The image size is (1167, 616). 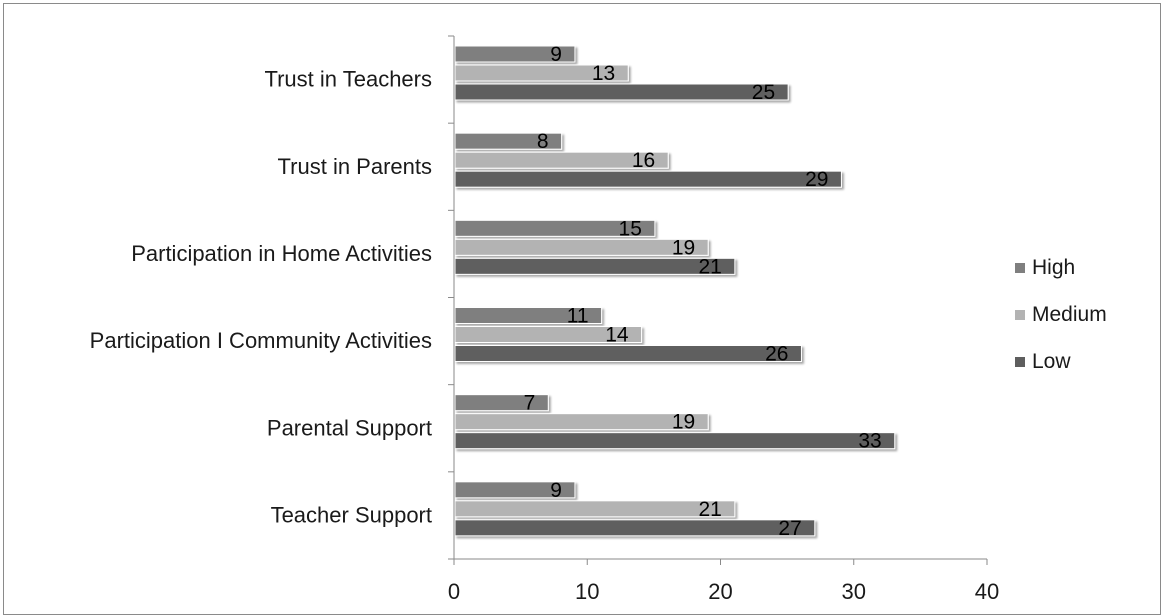 What do you see at coordinates (628, 353) in the screenshot?
I see `bar-low-participation-i-community-activities` at bounding box center [628, 353].